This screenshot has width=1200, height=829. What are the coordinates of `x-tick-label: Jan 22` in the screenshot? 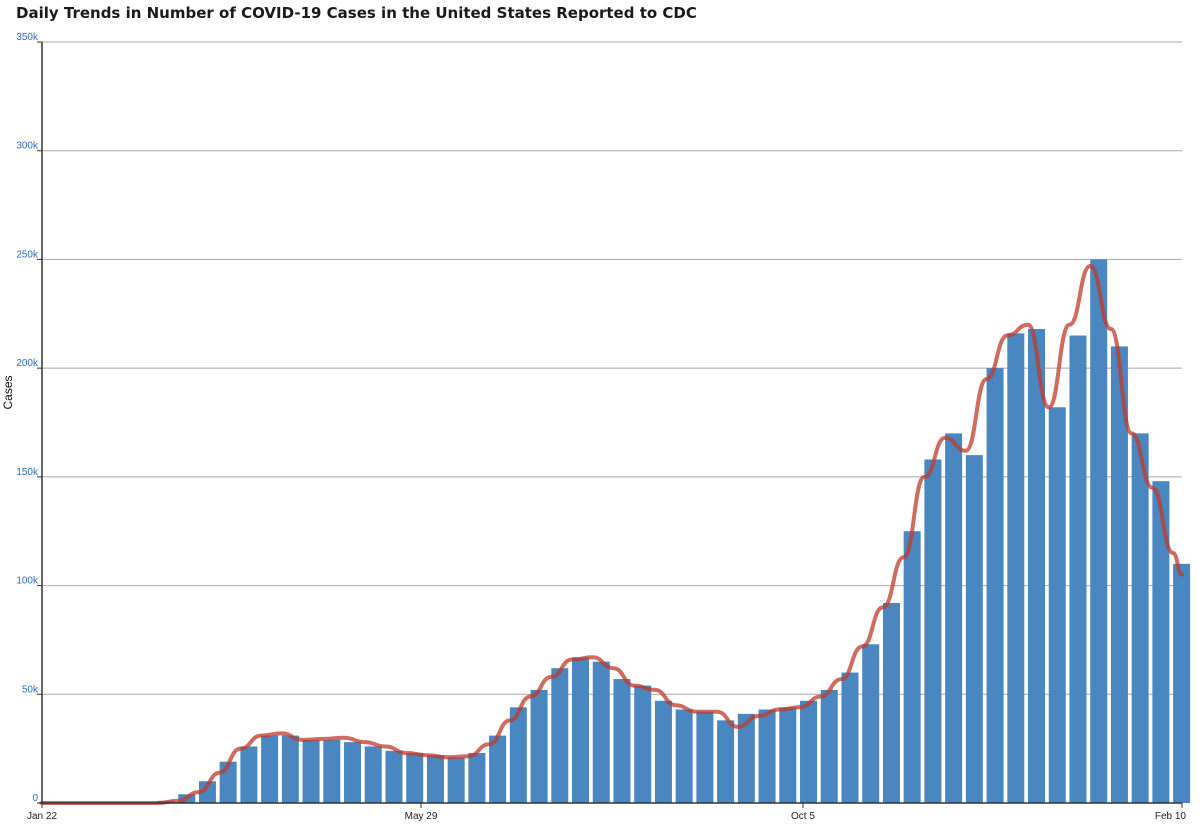 It's located at (42, 816).